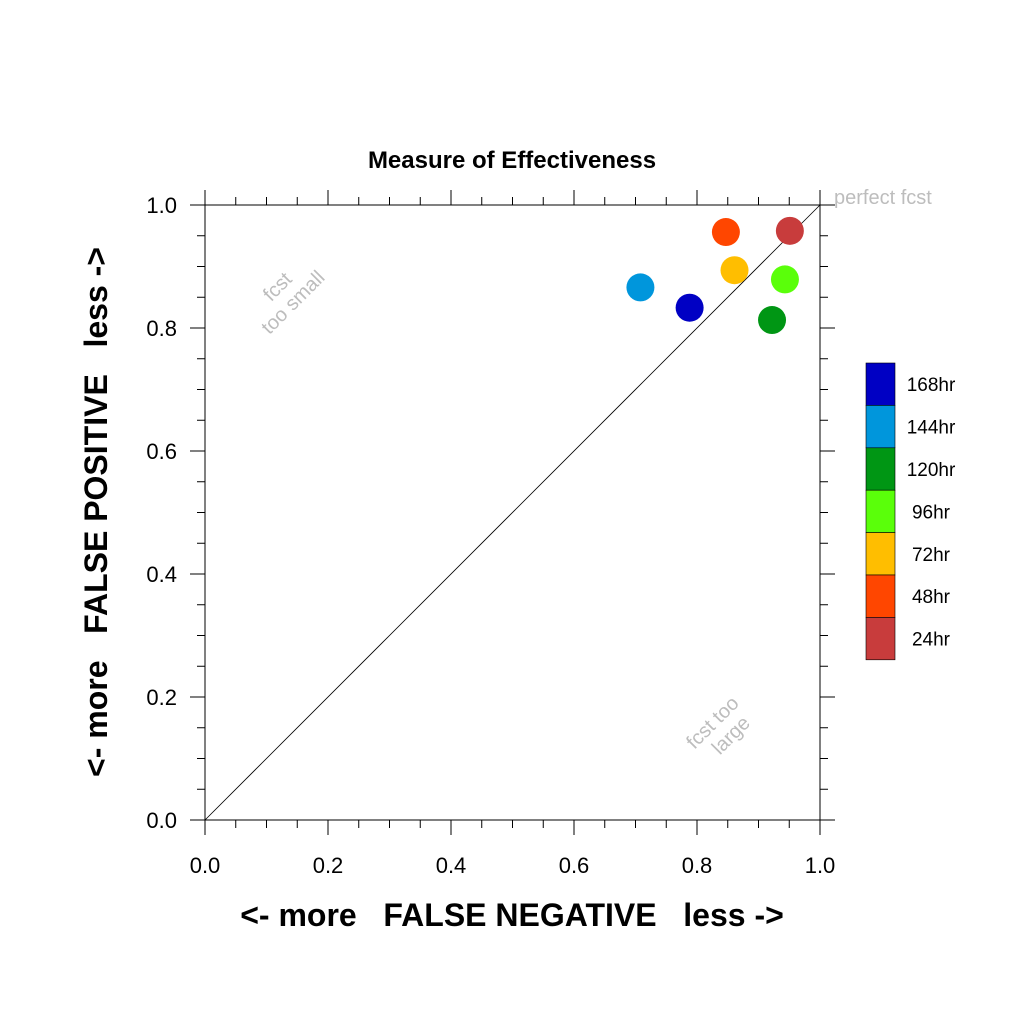  Describe the element at coordinates (931, 385) in the screenshot. I see `legend-label-168hr: 168hr` at that location.